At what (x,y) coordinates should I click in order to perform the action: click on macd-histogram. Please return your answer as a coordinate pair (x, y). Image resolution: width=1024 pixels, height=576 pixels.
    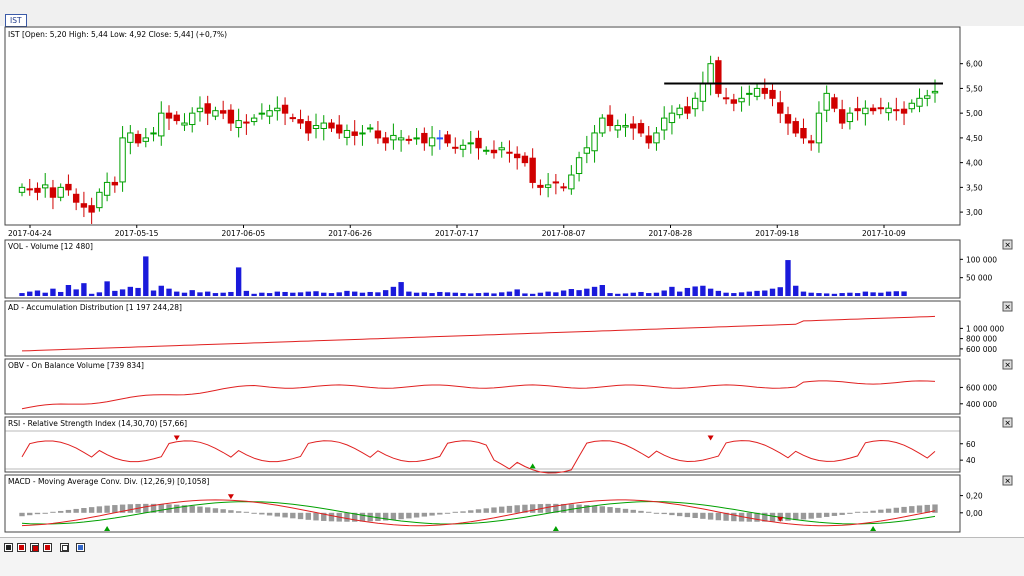
    Looking at the image, I should click on (478, 512).